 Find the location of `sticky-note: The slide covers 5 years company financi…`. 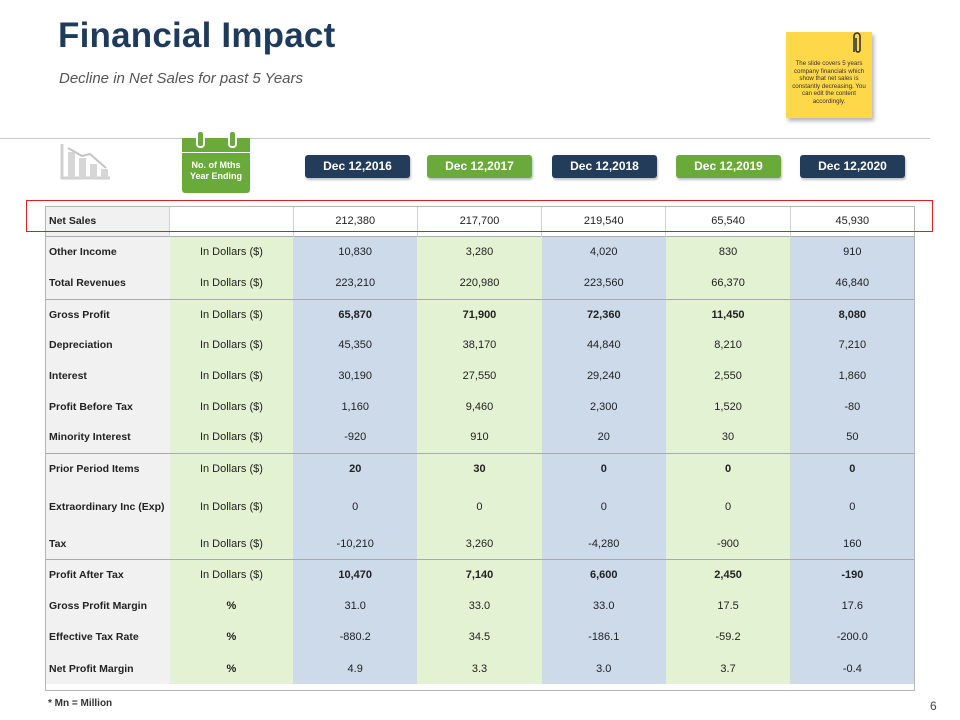

sticky-note: The slide covers 5 years company financi… is located at coordinates (829, 75).